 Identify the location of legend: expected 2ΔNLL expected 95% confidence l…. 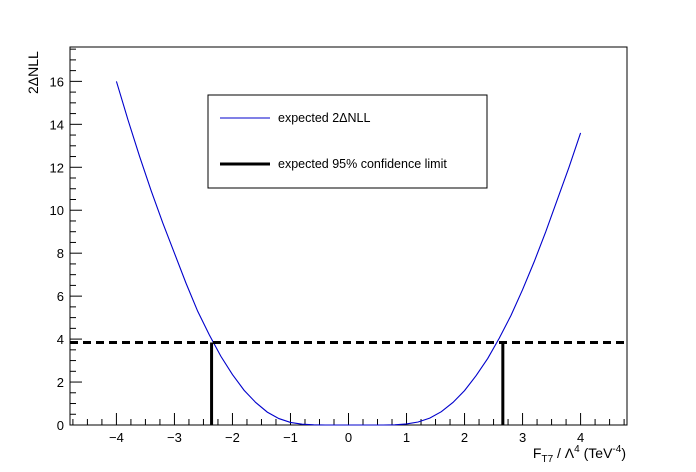
(347, 141).